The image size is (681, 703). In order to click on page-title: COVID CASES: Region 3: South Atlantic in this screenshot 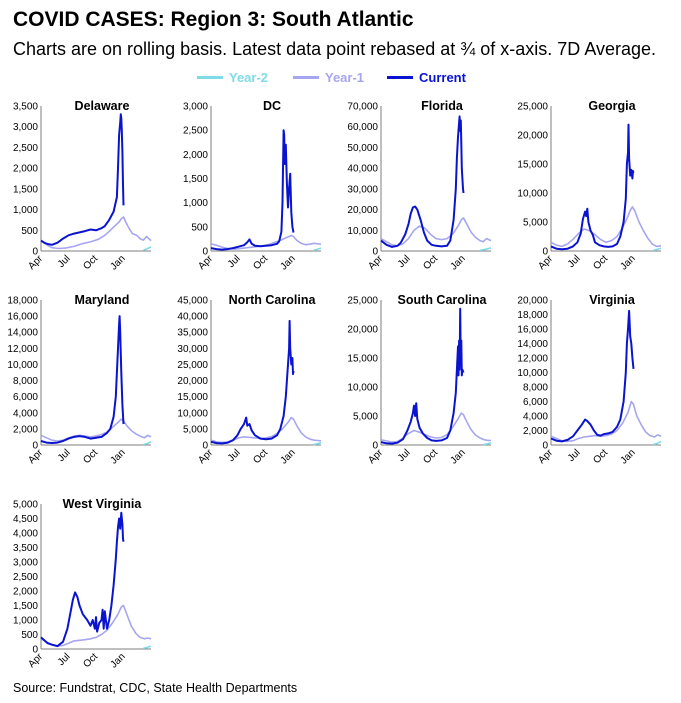, I will do `click(213, 19)`.